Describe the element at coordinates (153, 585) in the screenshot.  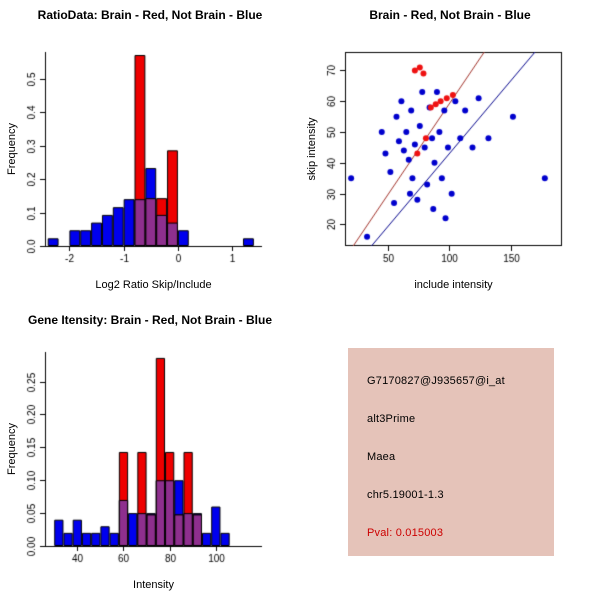
I see `gene-intensity-histogram-xlabel: Intensity` at that location.